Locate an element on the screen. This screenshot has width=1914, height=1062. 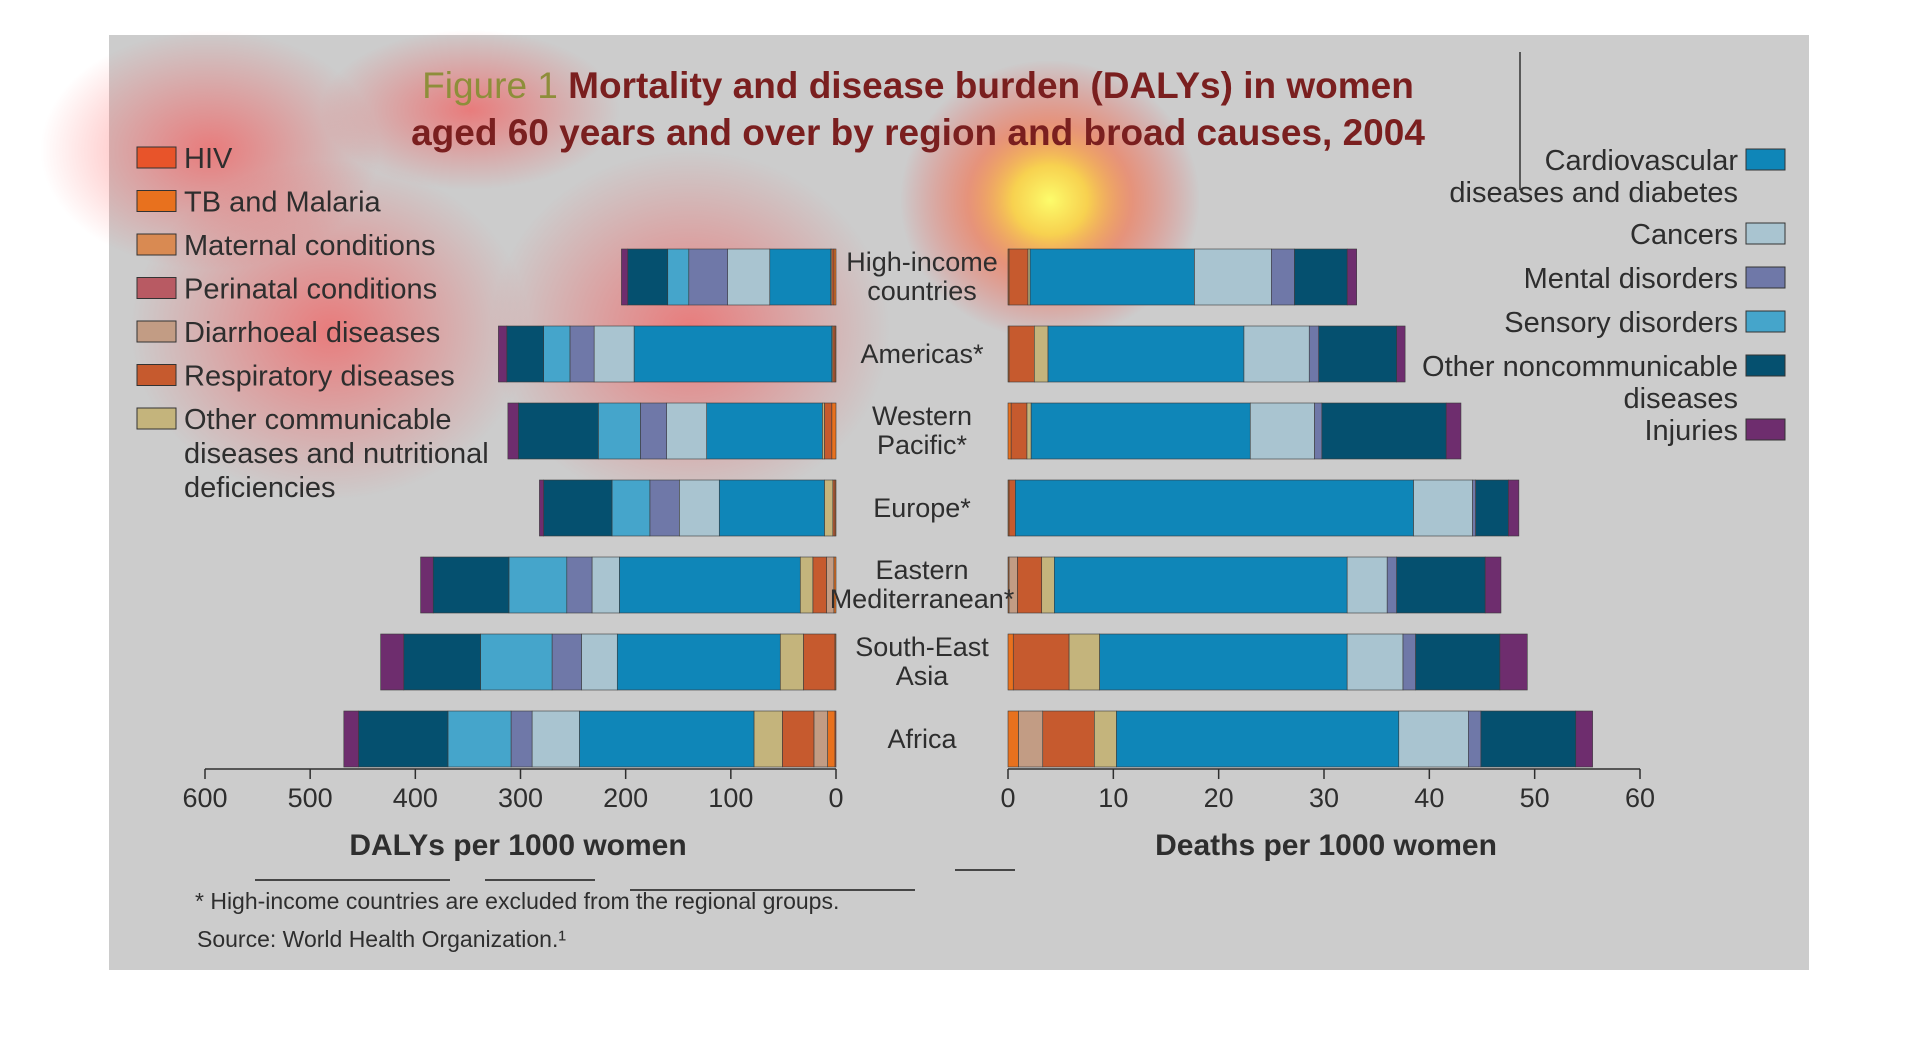
dalys-tick-label: 100 is located at coordinates (730, 798).